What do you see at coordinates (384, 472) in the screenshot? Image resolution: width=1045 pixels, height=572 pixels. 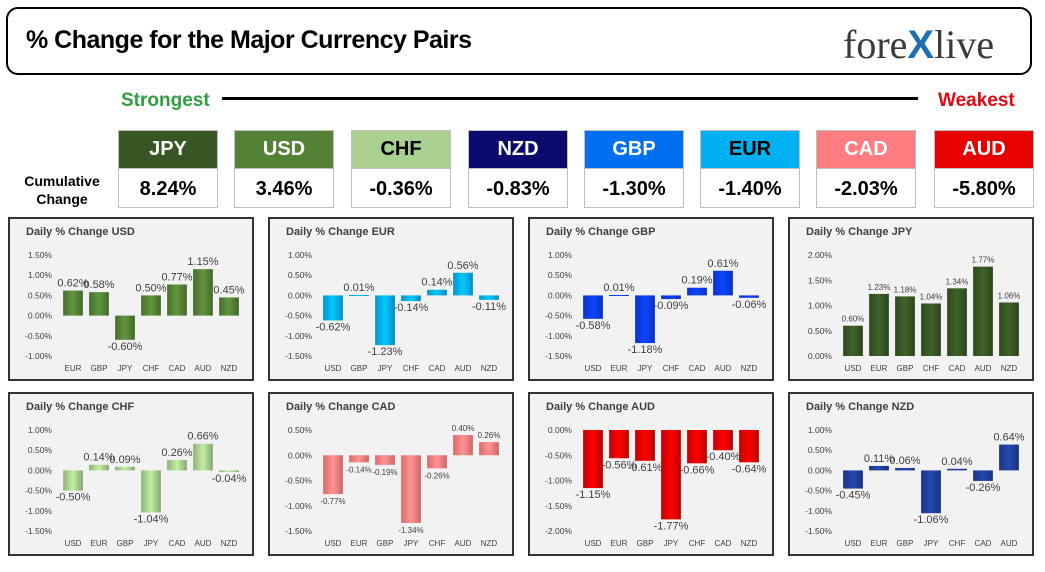 I see `data-label: -0.19%` at bounding box center [384, 472].